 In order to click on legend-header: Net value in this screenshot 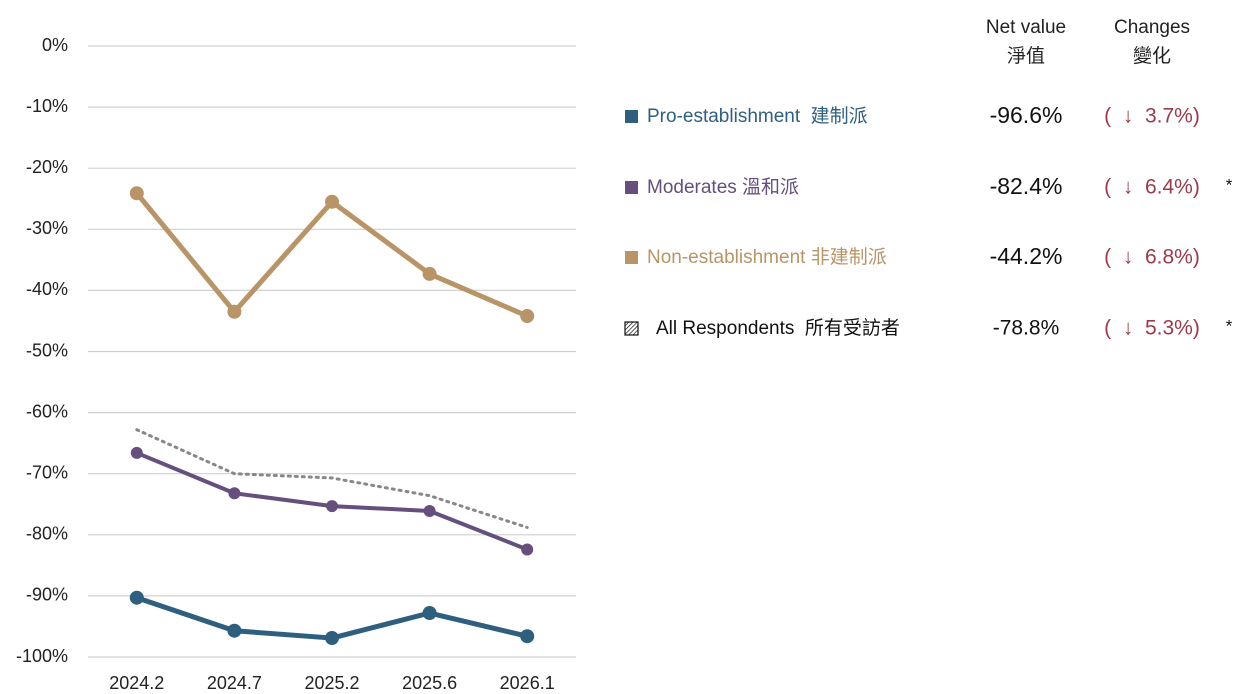, I will do `click(1026, 27)`.